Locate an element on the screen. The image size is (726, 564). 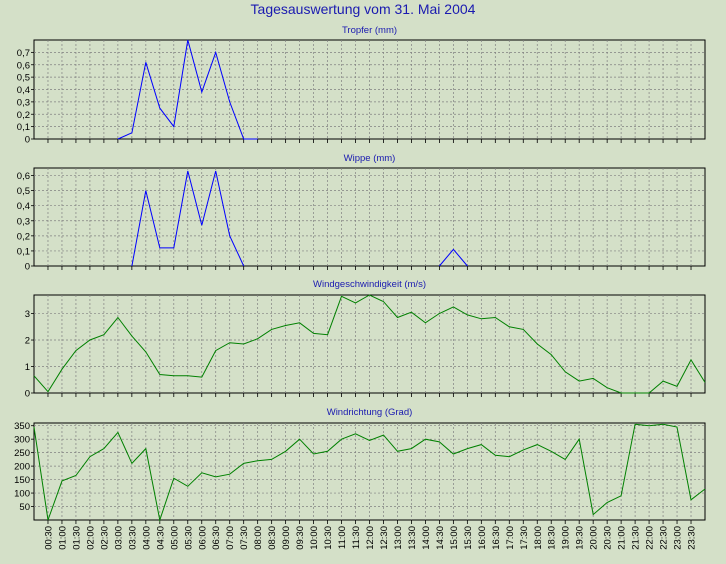
y-tick-label: 3 is located at coordinates (27, 314).